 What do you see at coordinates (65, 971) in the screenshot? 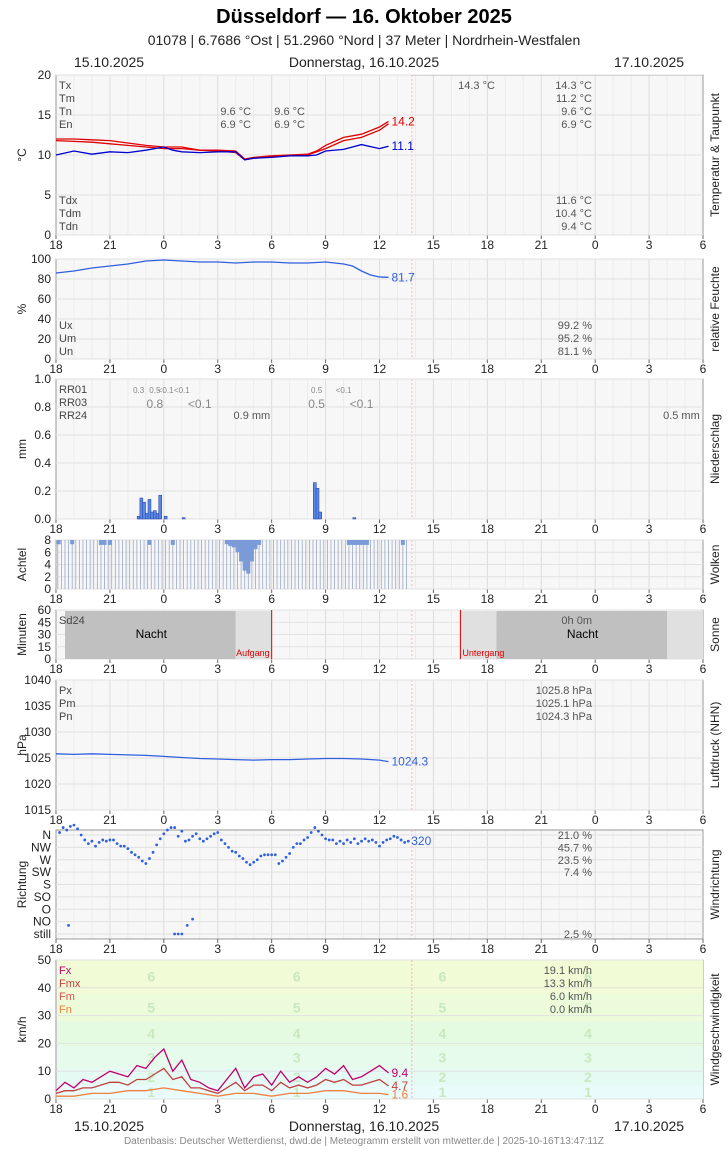
I see `legend-label: Fx` at bounding box center [65, 971].